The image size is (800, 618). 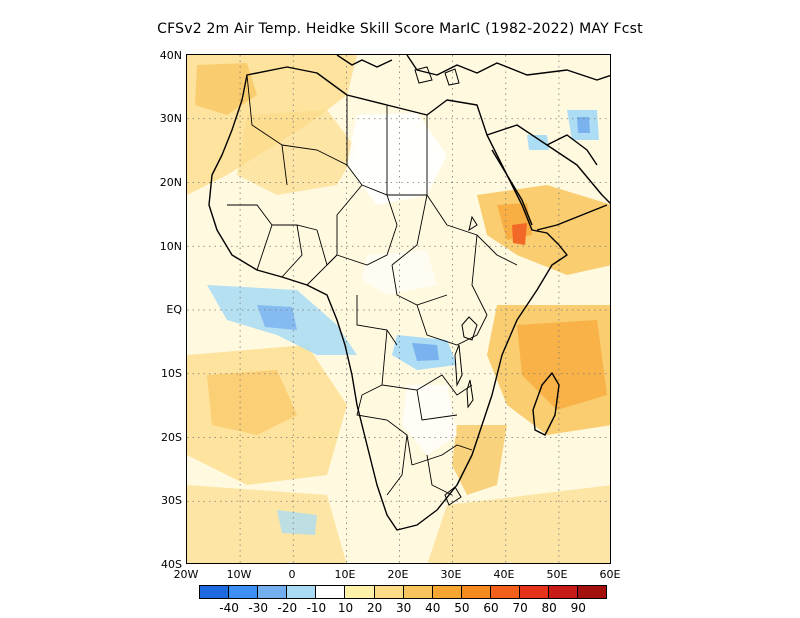 What do you see at coordinates (451, 574) in the screenshot?
I see `lon-label-30e: 30E` at bounding box center [451, 574].